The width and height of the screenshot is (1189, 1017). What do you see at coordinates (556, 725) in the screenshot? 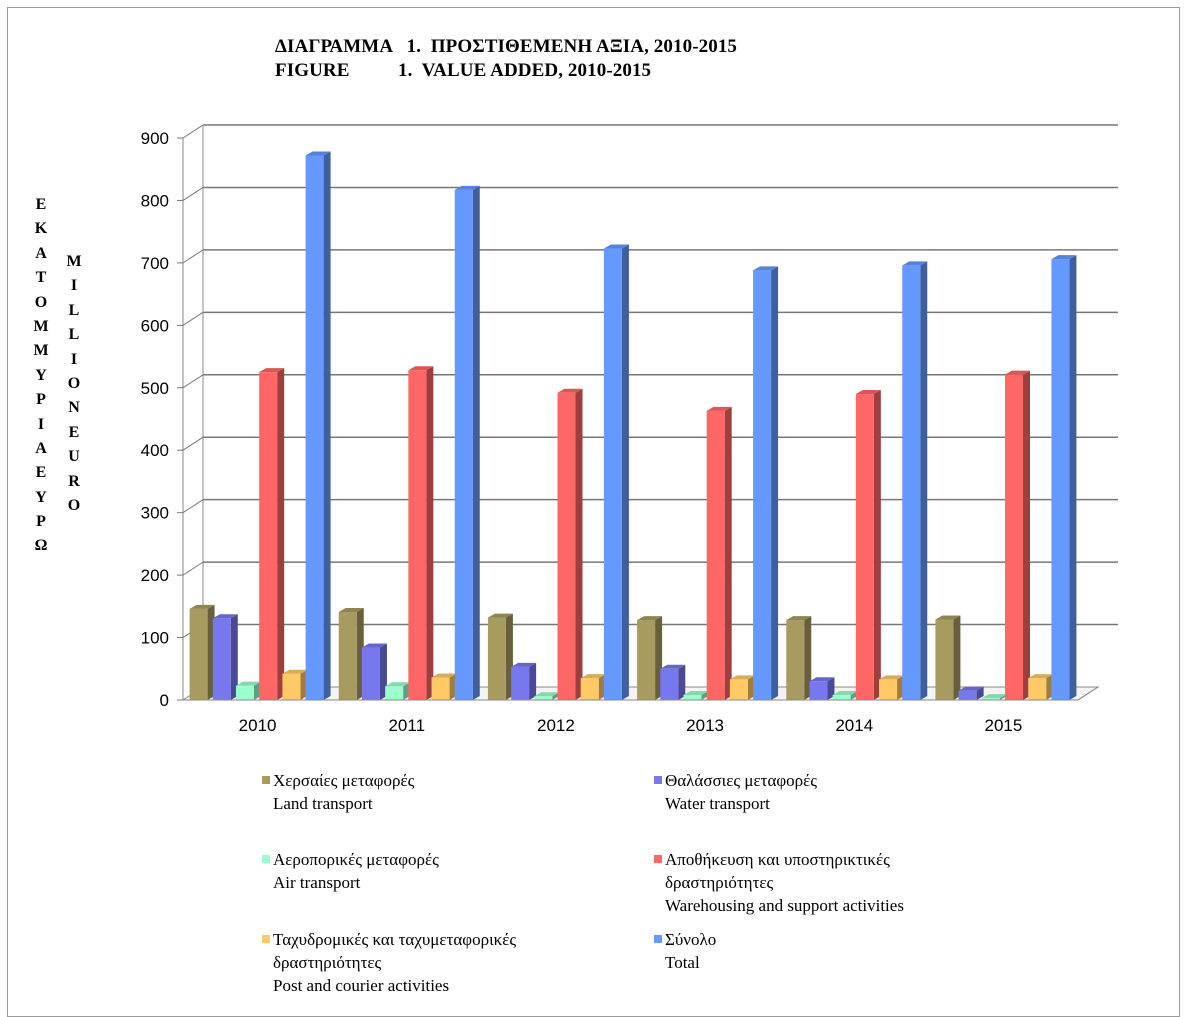
I see `x-tick-label: 2012` at bounding box center [556, 725].